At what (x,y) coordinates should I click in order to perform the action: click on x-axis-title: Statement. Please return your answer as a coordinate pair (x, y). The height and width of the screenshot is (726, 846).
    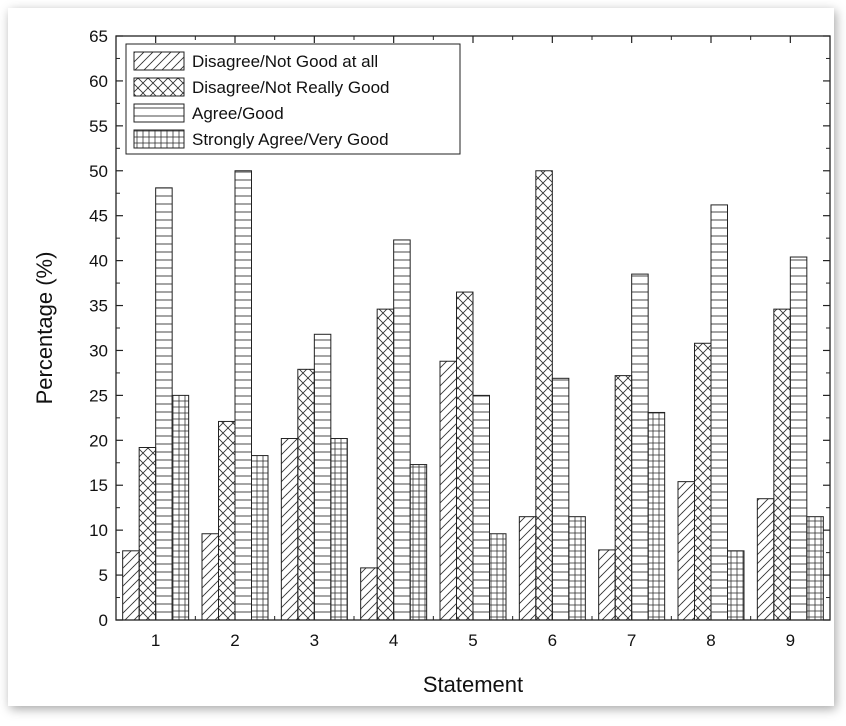
    Looking at the image, I should click on (473, 684).